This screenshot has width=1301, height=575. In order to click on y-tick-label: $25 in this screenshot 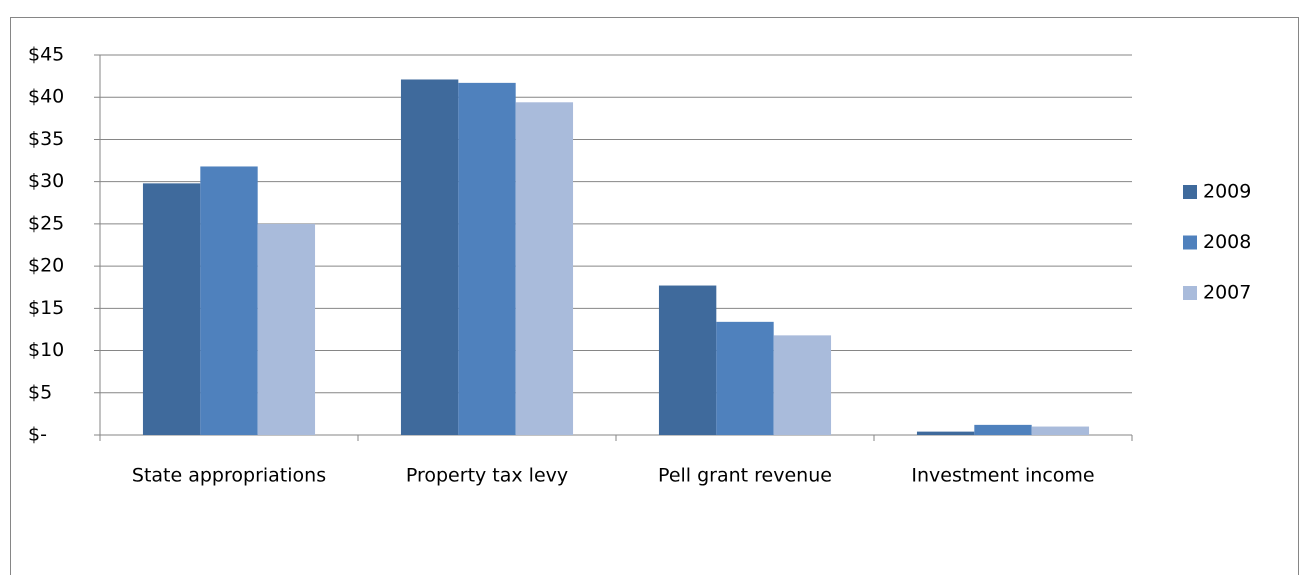, I will do `click(46, 223)`.